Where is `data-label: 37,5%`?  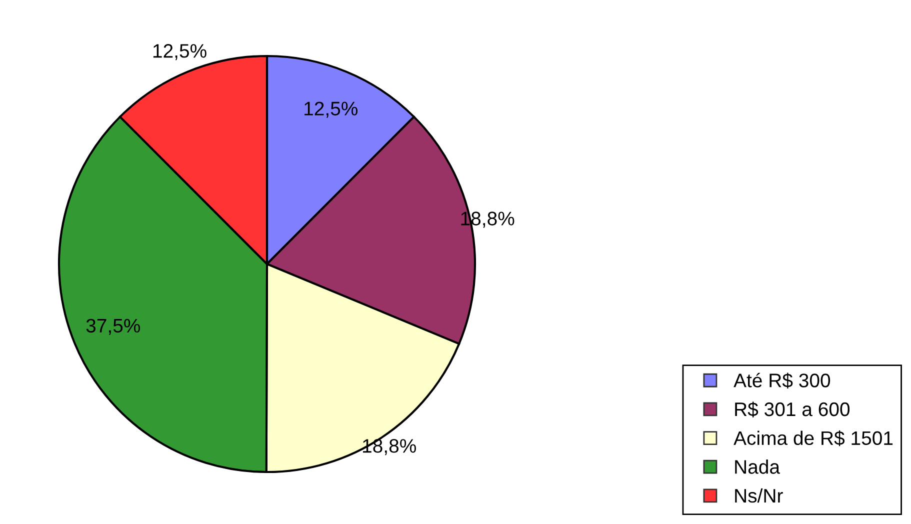 data-label: 37,5% is located at coordinates (113, 326).